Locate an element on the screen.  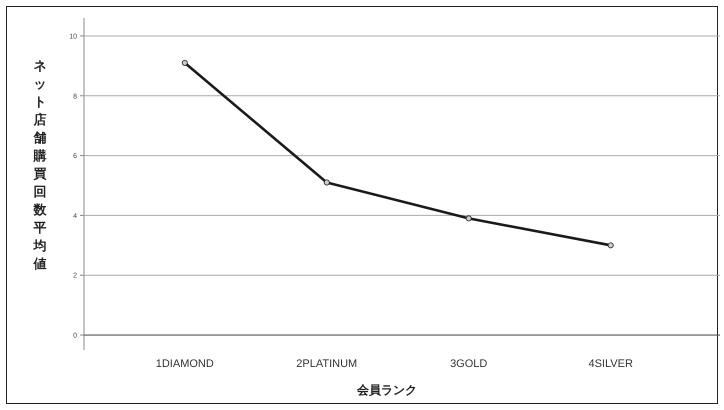
x-tick-label: 2PLATINUM is located at coordinates (327, 364).